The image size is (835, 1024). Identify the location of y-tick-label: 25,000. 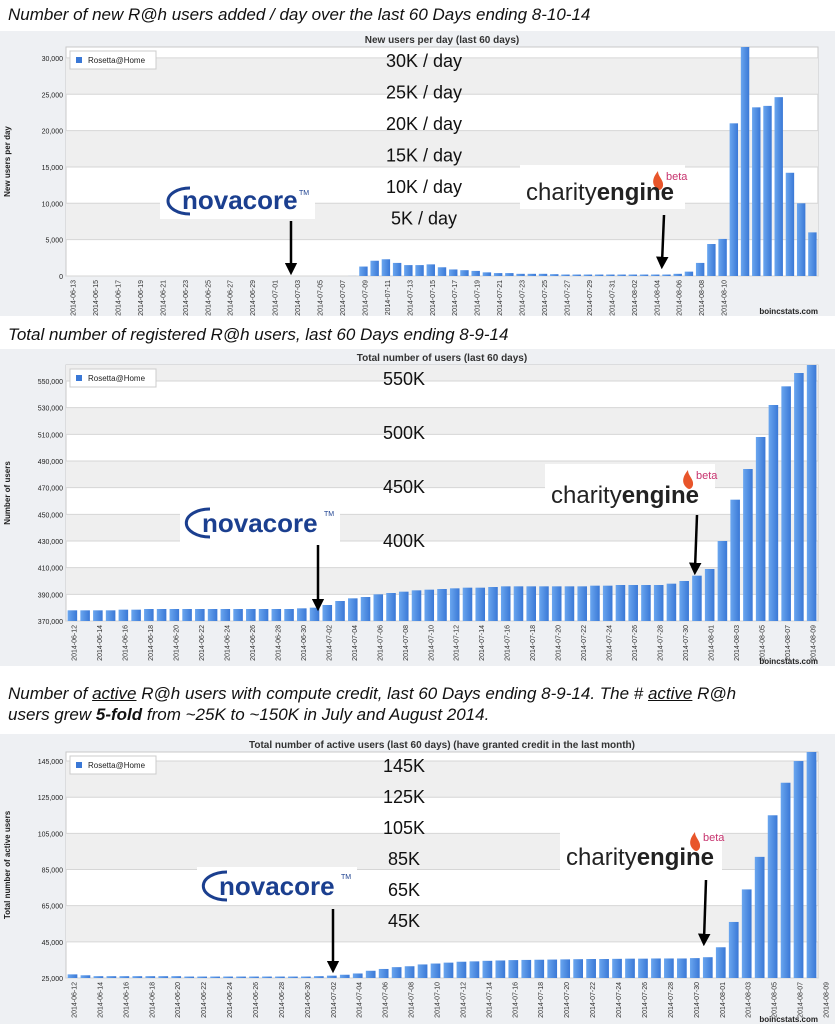
(53, 95).